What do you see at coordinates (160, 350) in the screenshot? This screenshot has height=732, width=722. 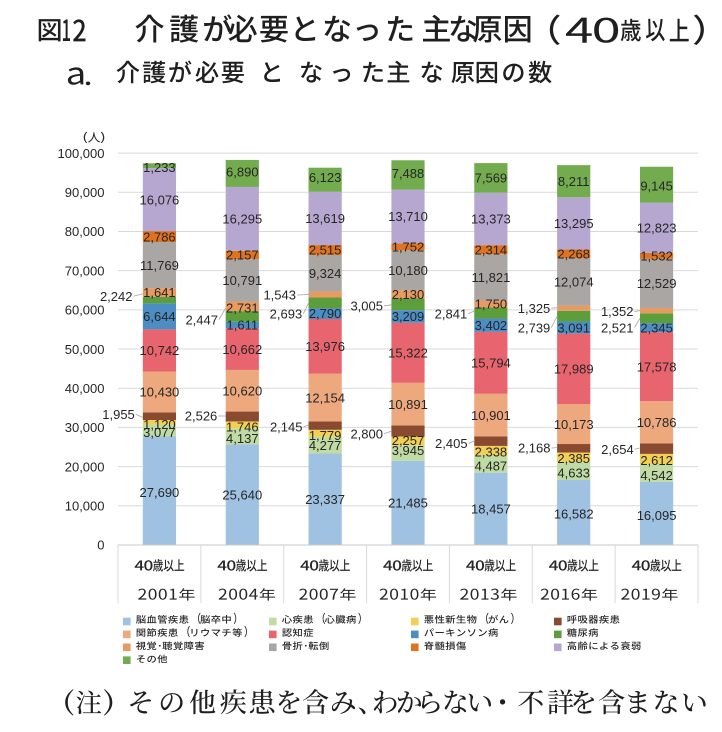 I see `svg-text: 10,742` at bounding box center [160, 350].